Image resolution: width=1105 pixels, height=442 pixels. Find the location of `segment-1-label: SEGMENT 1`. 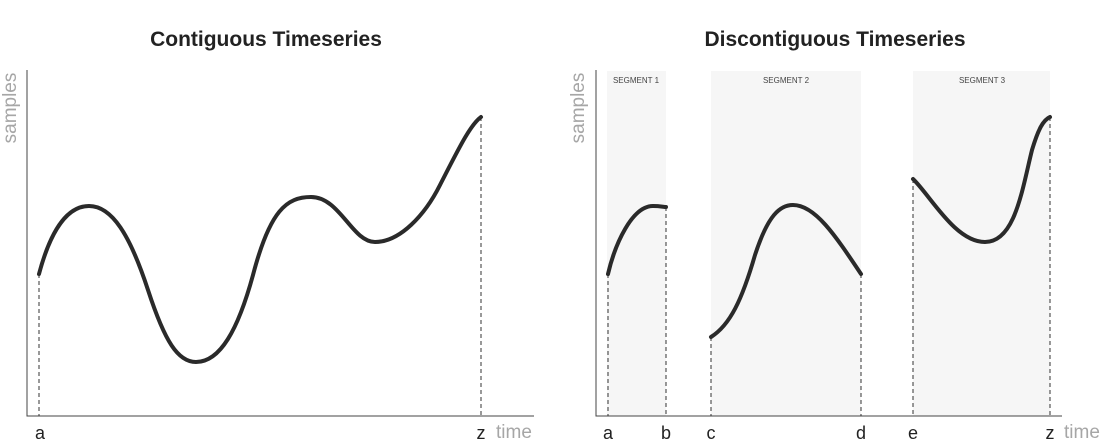

segment-1-label: SEGMENT 1 is located at coordinates (636, 80).